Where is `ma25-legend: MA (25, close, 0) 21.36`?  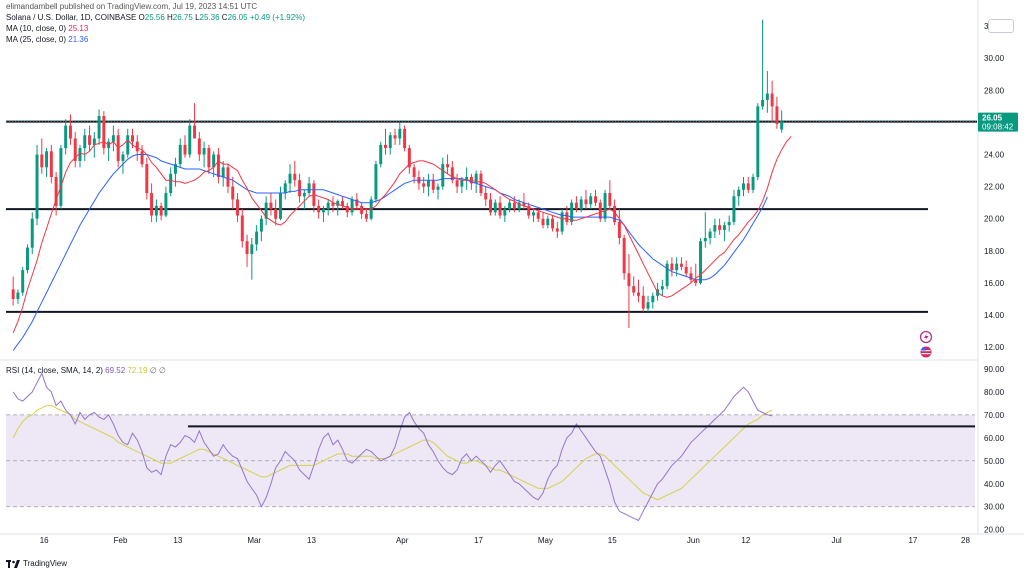 ma25-legend: MA (25, close, 0) 21.36 is located at coordinates (47, 40).